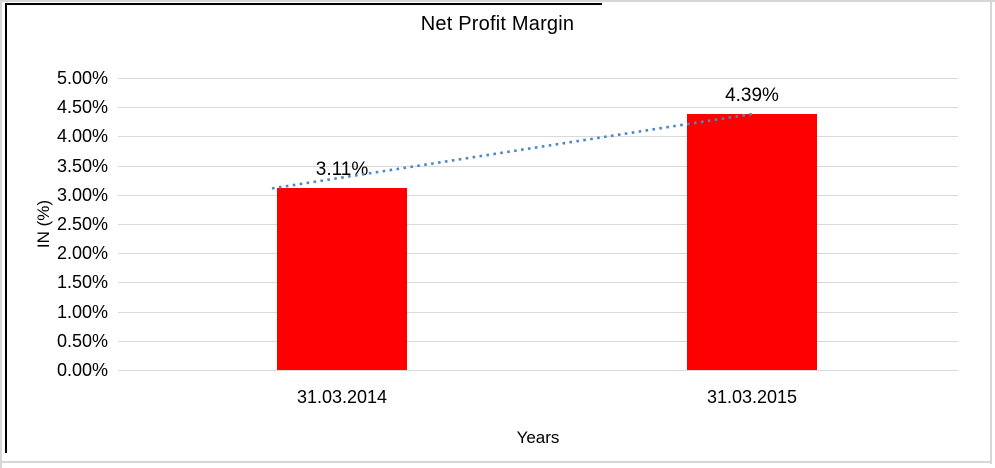 The width and height of the screenshot is (995, 468). What do you see at coordinates (82, 311) in the screenshot?
I see `y-tick-label: 1.00%` at bounding box center [82, 311].